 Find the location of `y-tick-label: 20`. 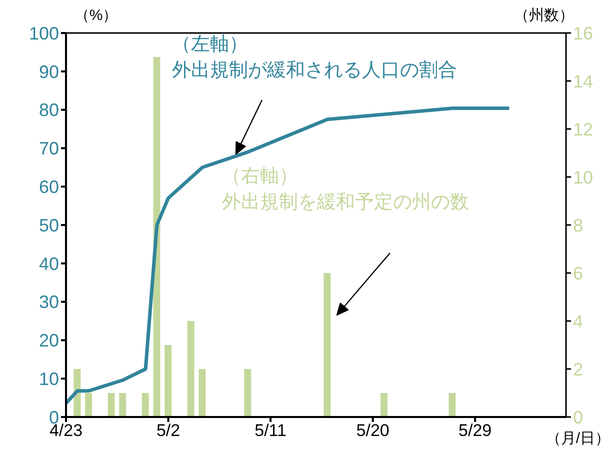

y-tick-label: 20 is located at coordinates (48, 340).